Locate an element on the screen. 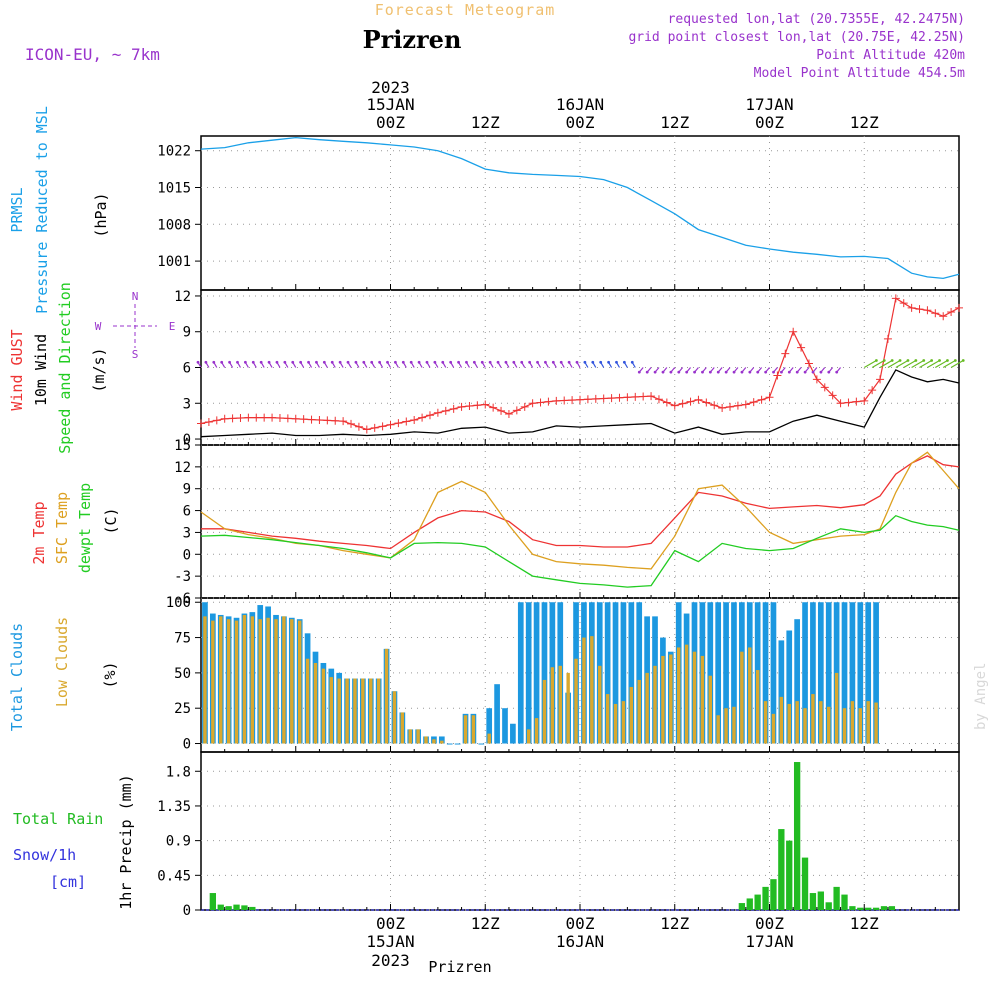 The width and height of the screenshot is (1000, 1000). top-hour-label: 00Z is located at coordinates (580, 122).